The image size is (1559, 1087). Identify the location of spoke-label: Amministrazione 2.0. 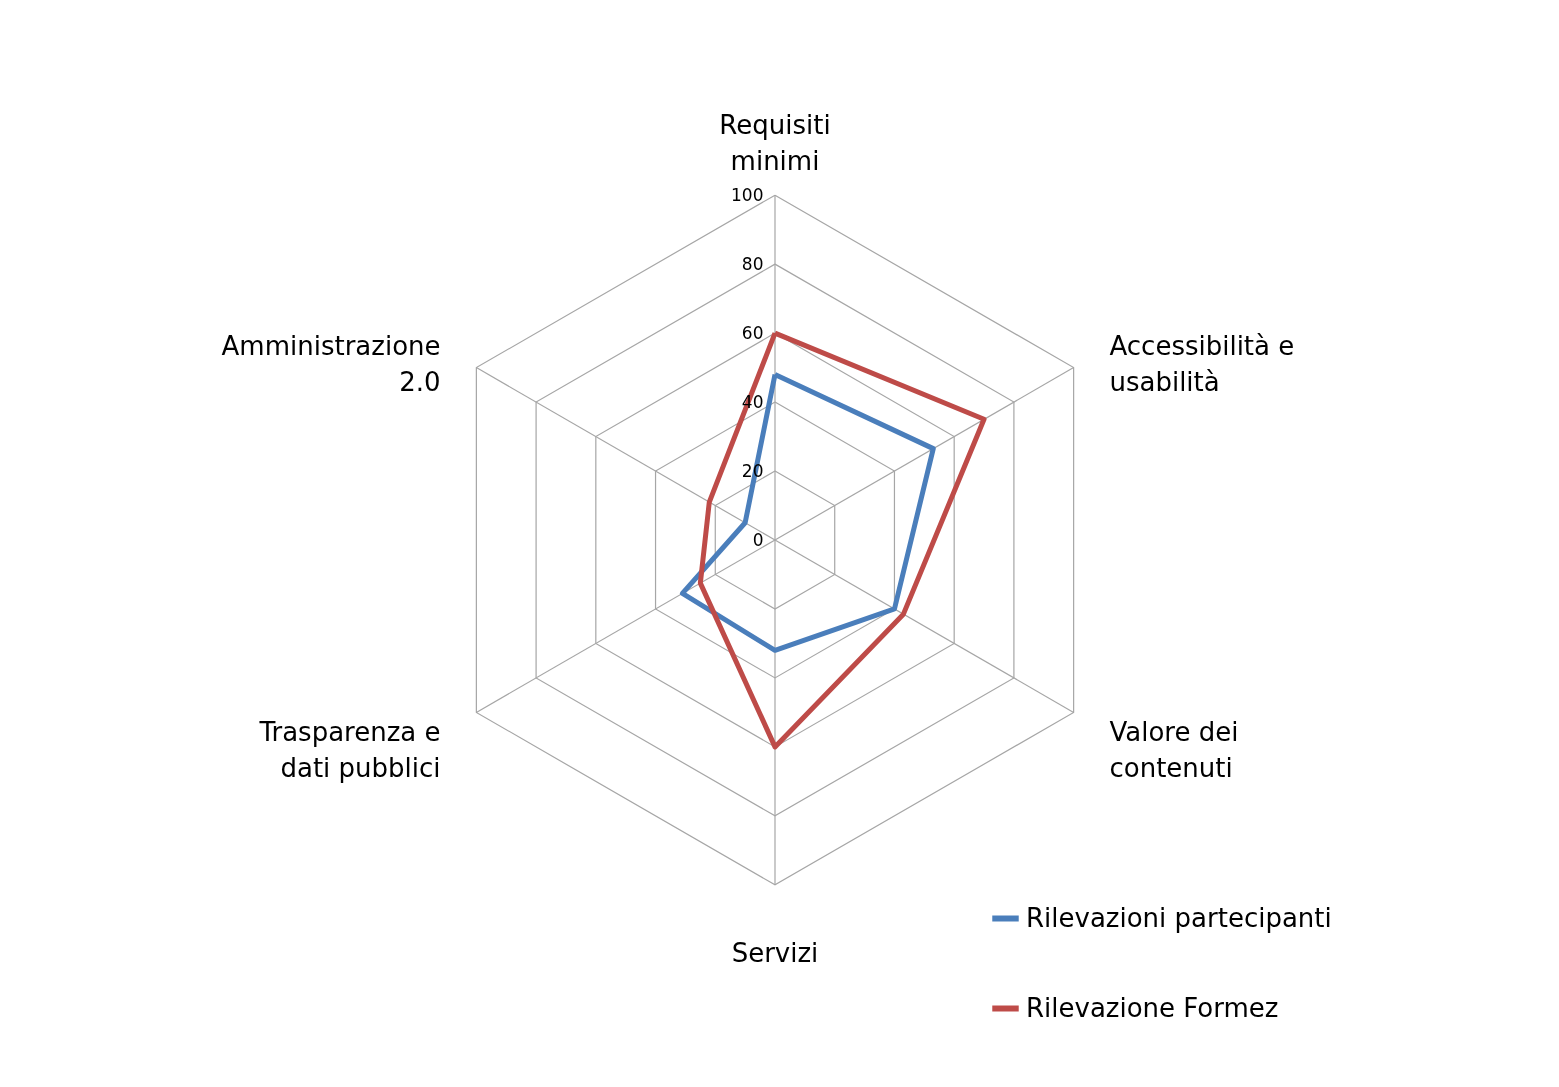
(331, 363).